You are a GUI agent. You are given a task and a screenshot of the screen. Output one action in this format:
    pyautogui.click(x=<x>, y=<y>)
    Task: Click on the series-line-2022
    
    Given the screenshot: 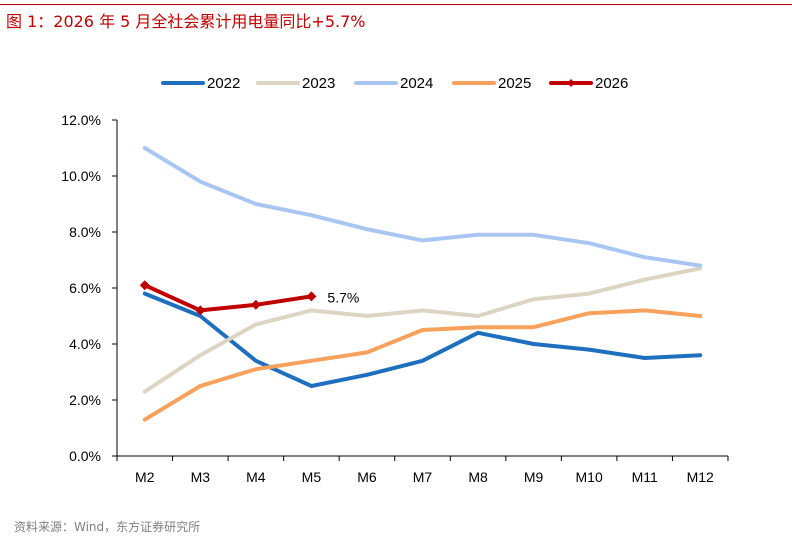 What is the action you would take?
    pyautogui.click(x=422, y=339)
    